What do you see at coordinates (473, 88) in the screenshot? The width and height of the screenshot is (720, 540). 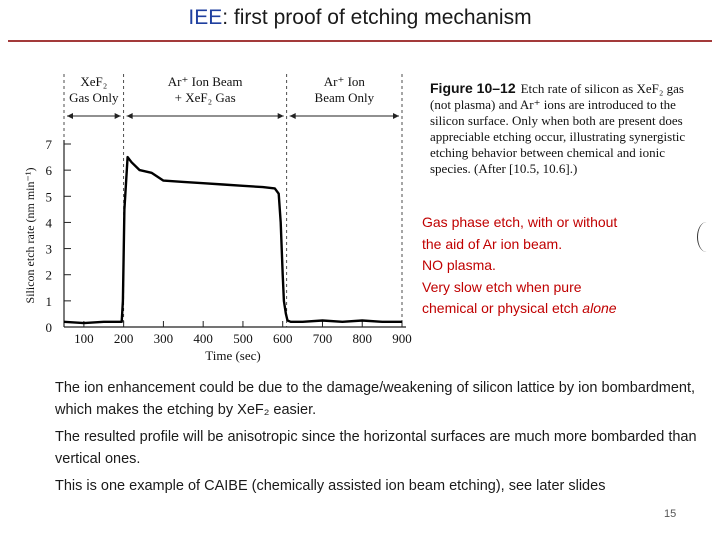 I see `figure-label: Figure 10–12` at bounding box center [473, 88].